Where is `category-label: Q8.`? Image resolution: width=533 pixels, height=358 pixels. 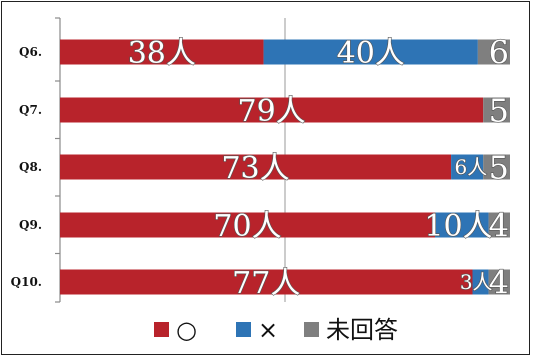 category-label: Q8. is located at coordinates (30, 167).